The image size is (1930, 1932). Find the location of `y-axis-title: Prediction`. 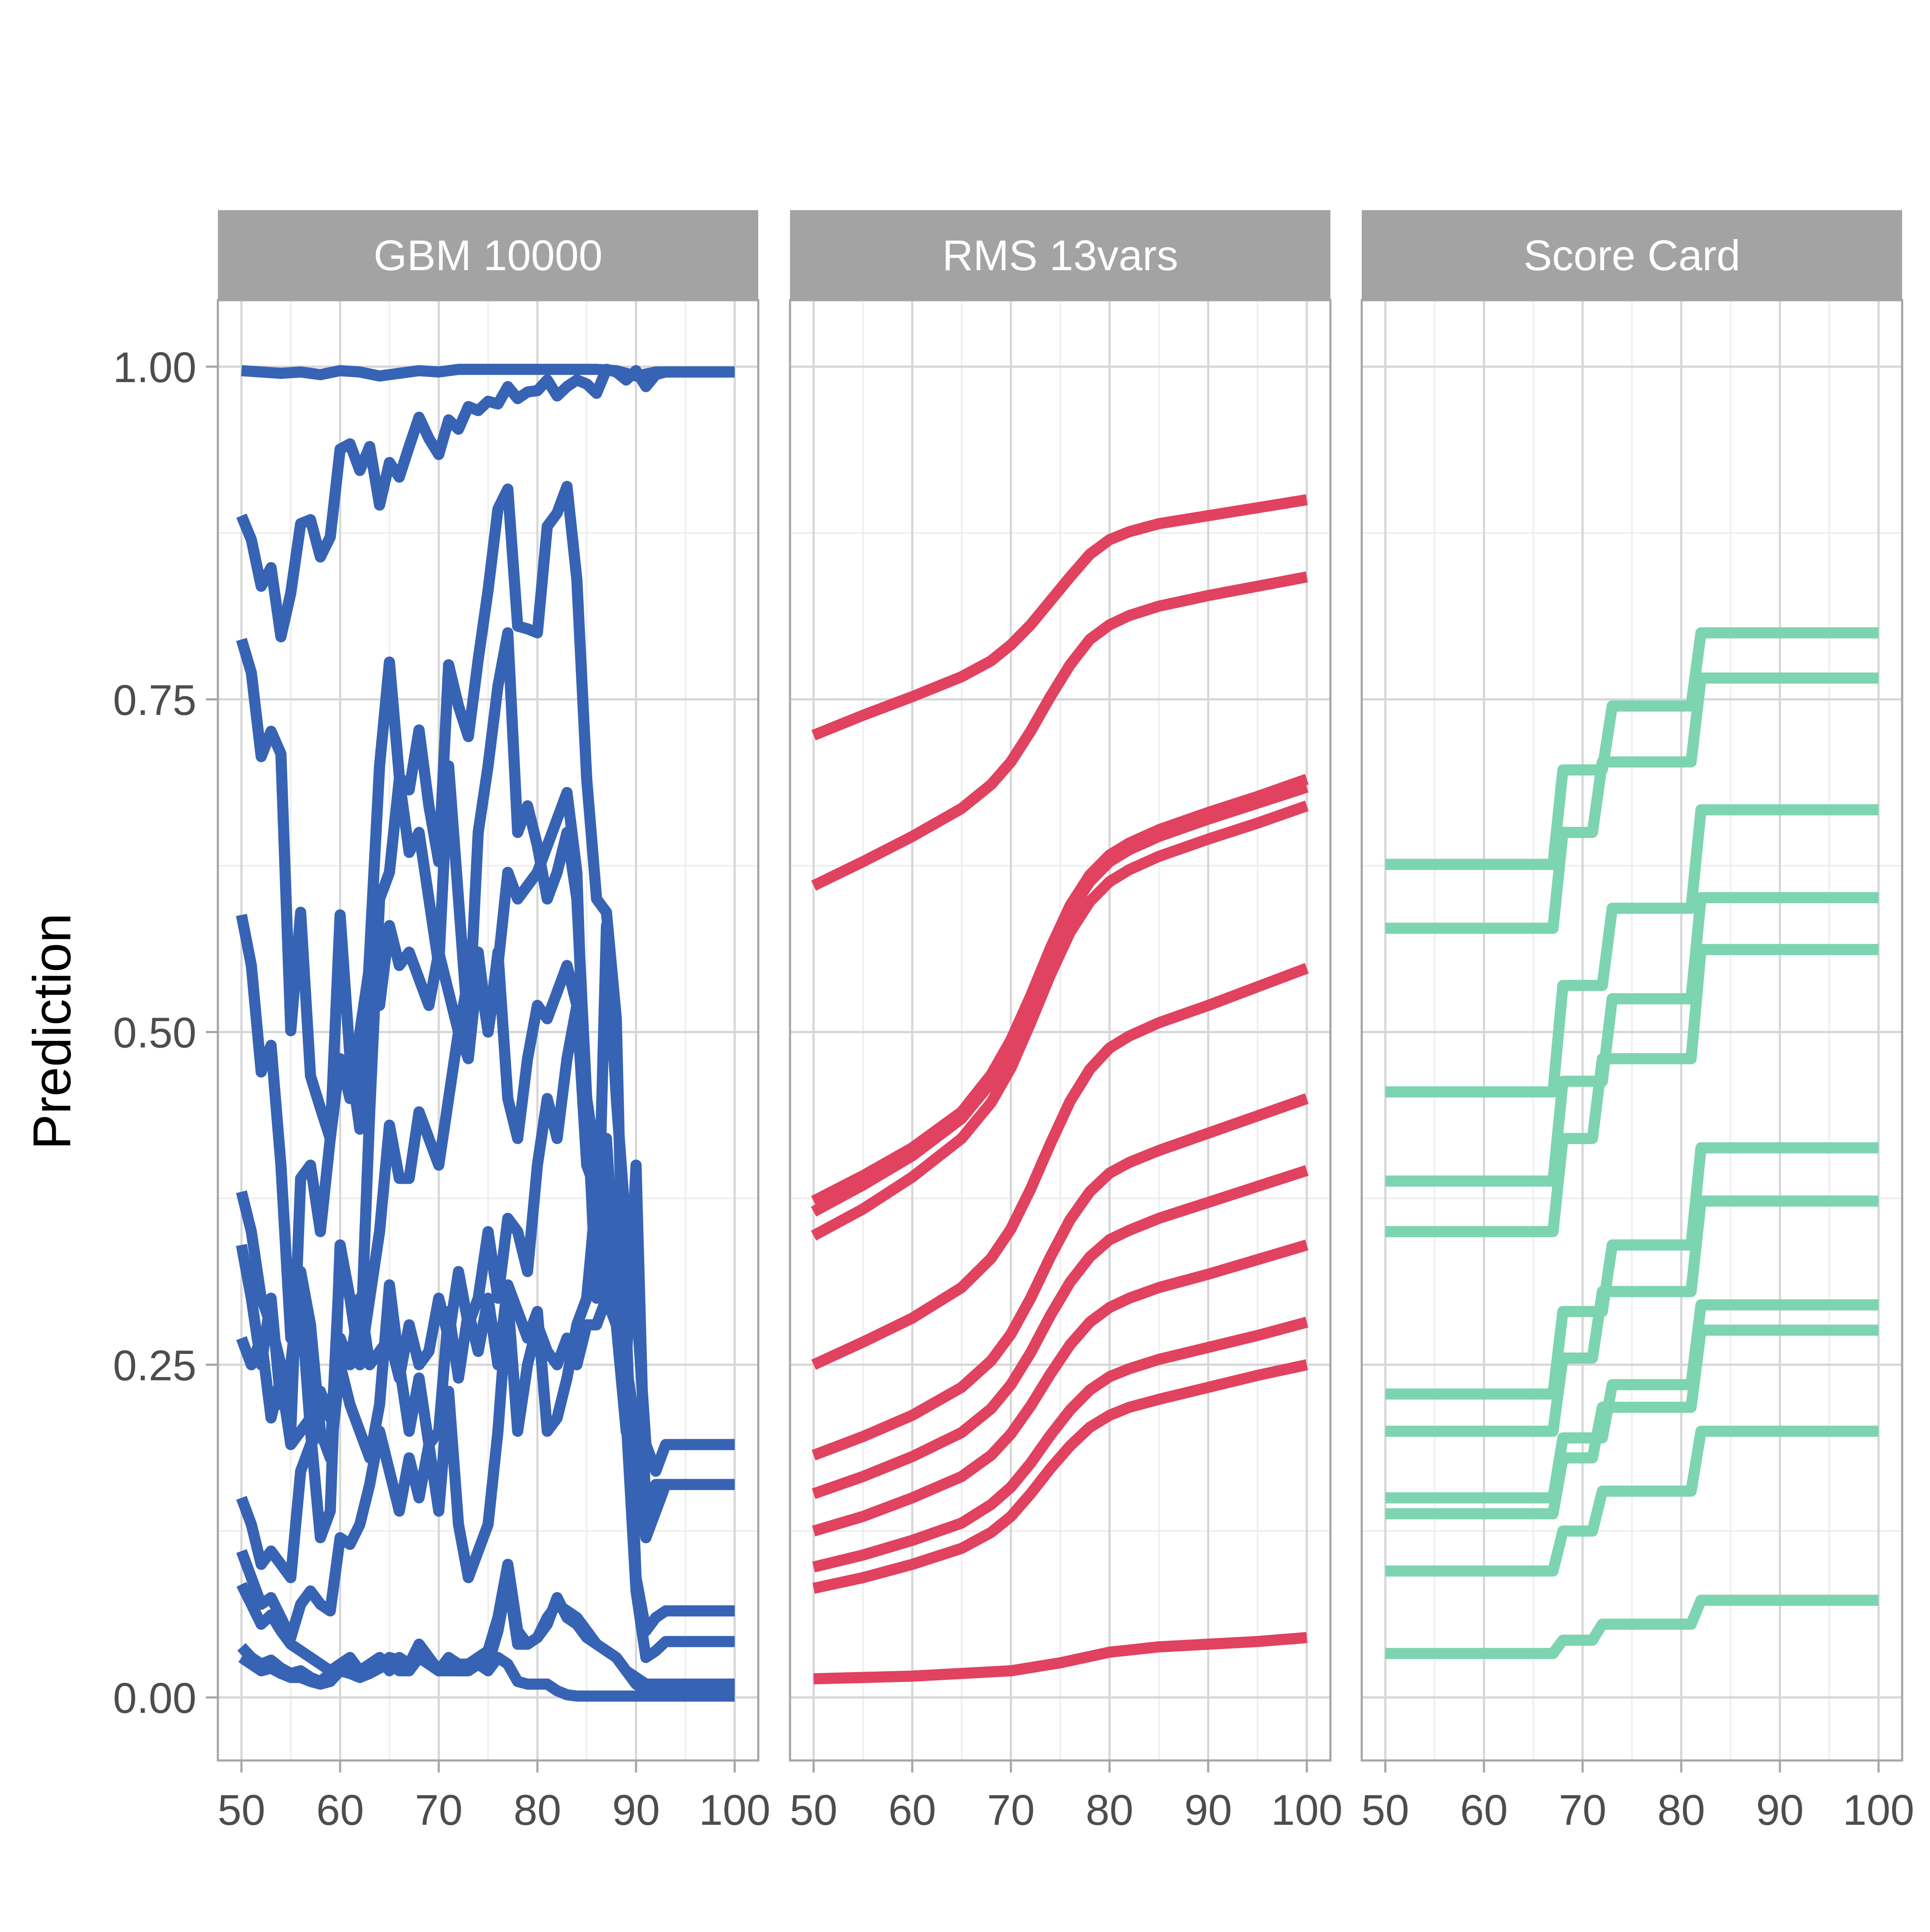

y-axis-title: Prediction is located at coordinates (52, 1031).